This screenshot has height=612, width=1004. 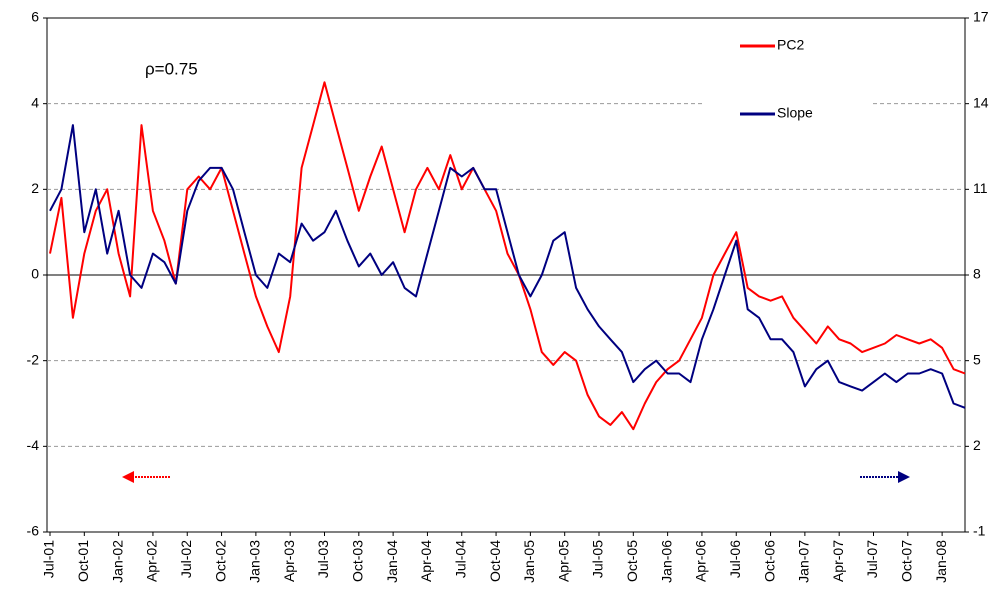 I want to click on x-tick-label: Oct-01, so click(x=83, y=561).